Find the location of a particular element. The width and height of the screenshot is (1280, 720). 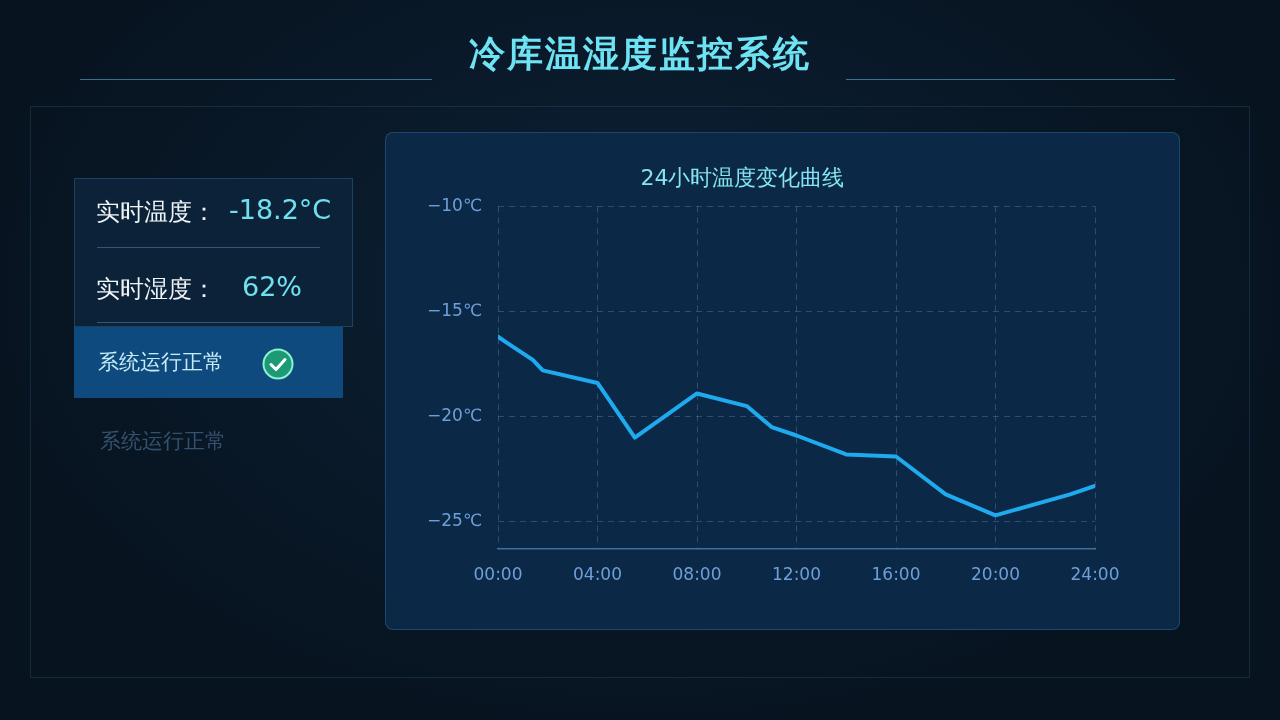

y-tick-label: −15℃ is located at coordinates (454, 309).